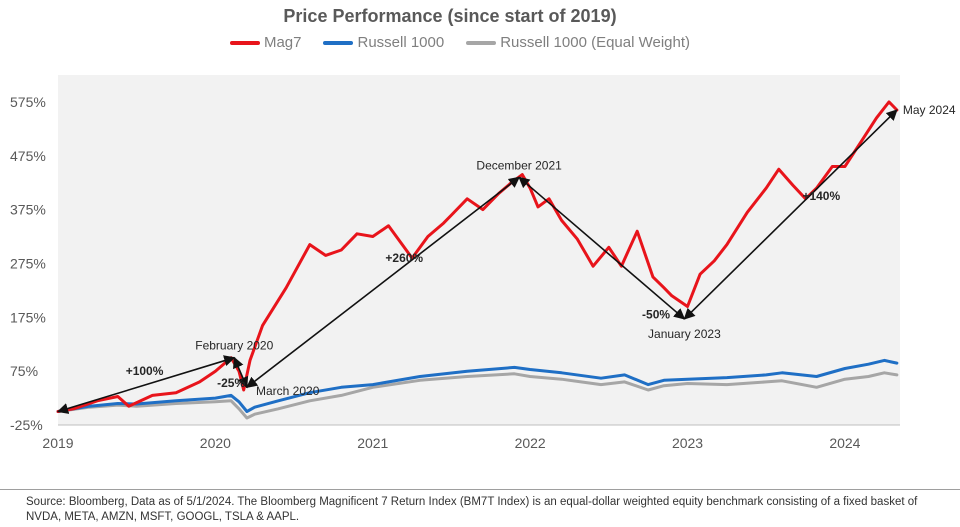 This screenshot has width=960, height=527. I want to click on x-axis: 2019 2020 2021 2022 2023 2024, so click(451, 443).